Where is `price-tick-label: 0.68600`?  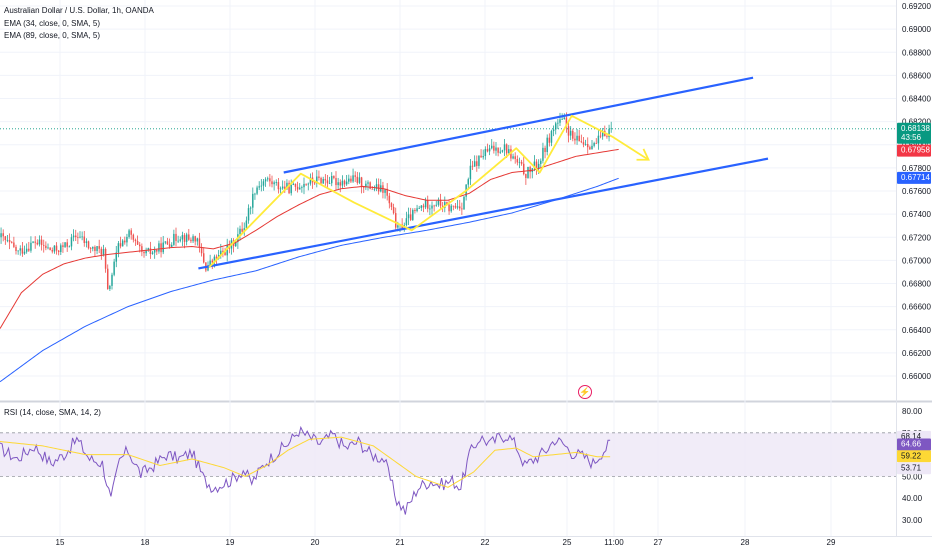
price-tick-label: 0.68600 is located at coordinates (916, 75).